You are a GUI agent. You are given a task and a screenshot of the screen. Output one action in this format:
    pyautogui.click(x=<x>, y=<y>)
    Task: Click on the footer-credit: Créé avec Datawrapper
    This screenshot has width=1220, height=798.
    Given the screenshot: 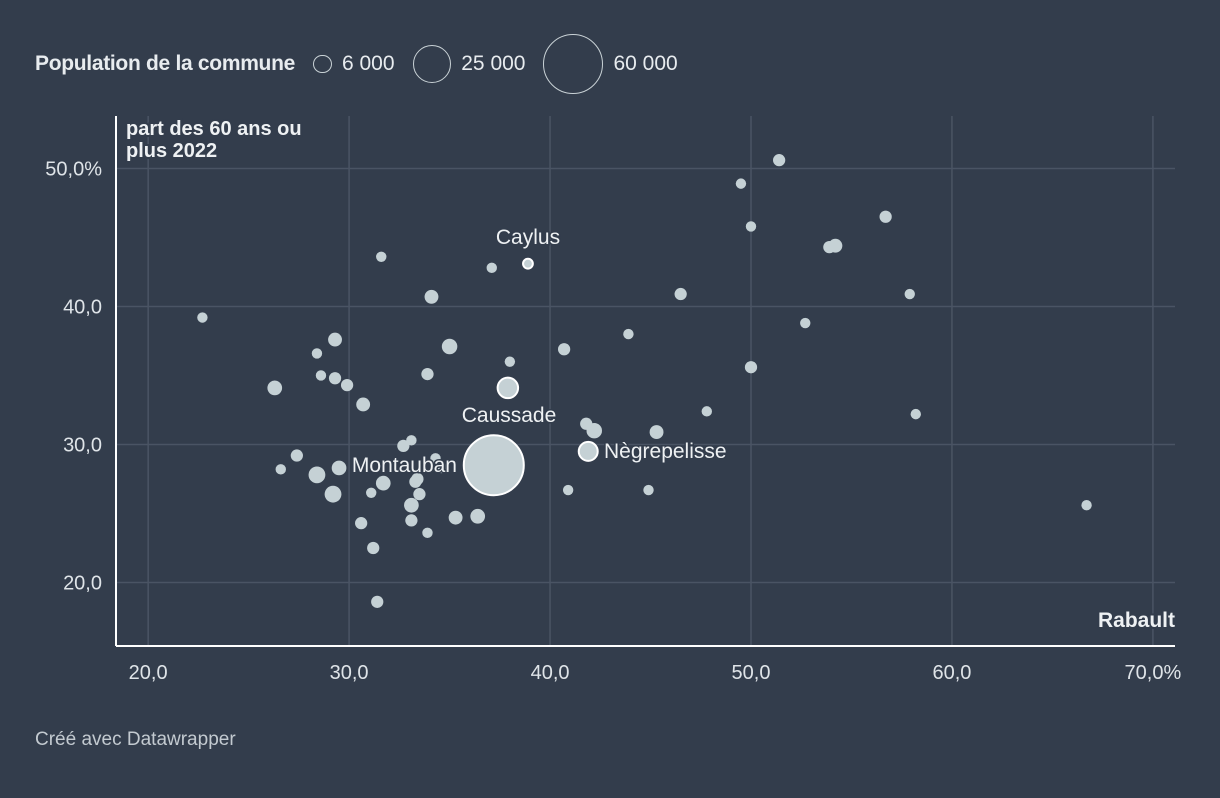 What is the action you would take?
    pyautogui.click(x=135, y=739)
    